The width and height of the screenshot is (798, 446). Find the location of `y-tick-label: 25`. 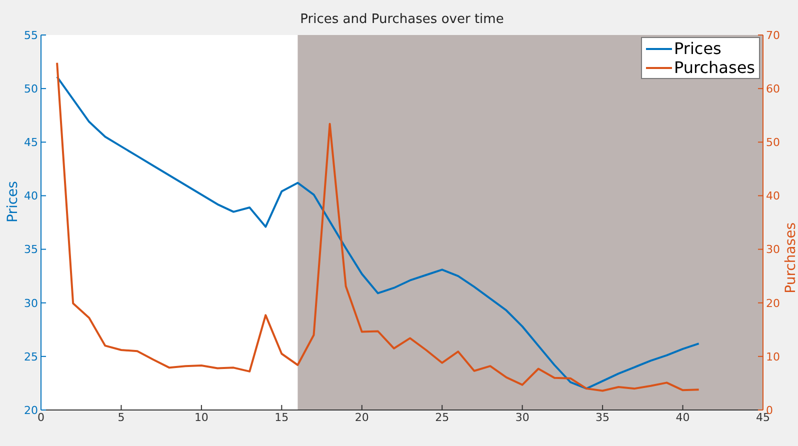

y-tick-label: 25 is located at coordinates (31, 357).